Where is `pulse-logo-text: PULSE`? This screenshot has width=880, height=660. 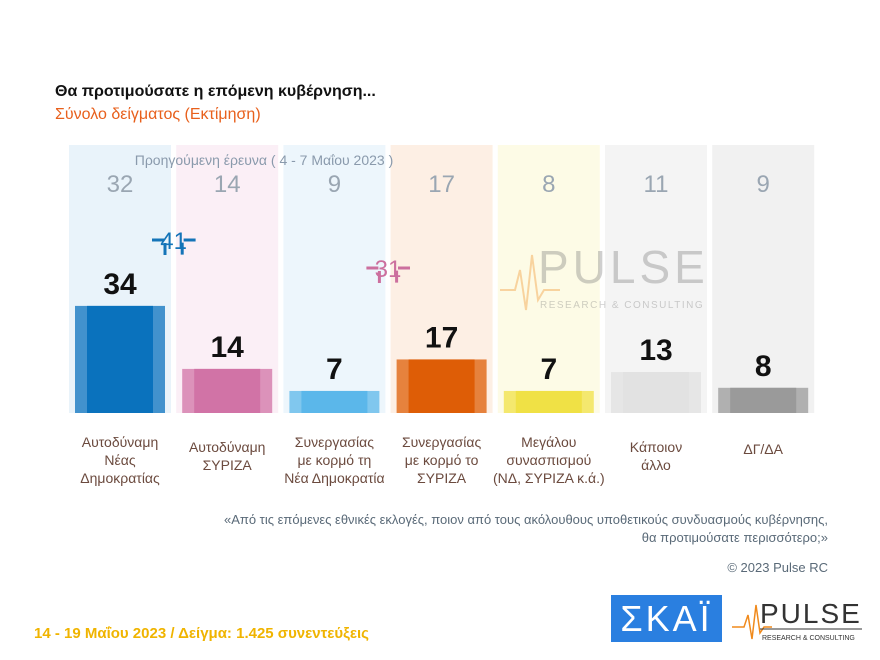
pulse-logo-text: PULSE is located at coordinates (811, 613).